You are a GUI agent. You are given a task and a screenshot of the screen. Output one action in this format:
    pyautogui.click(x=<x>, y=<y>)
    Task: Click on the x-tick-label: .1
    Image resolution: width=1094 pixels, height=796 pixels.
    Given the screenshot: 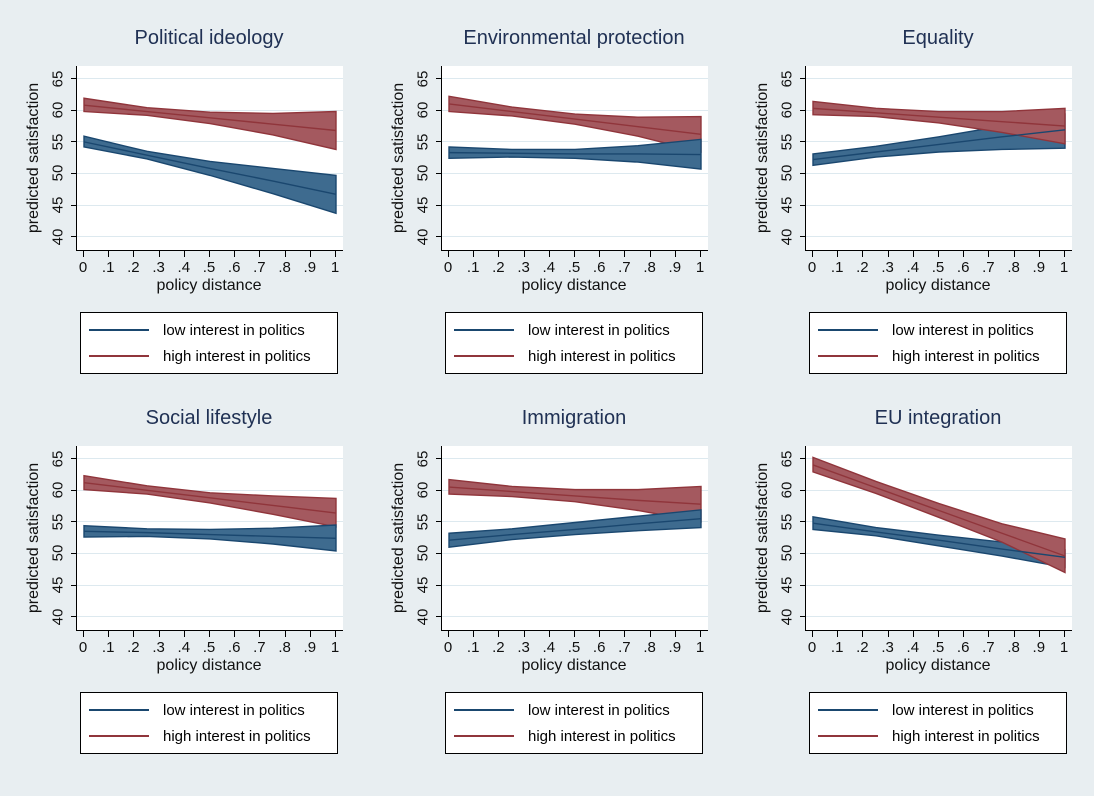 What is the action you would take?
    pyautogui.click(x=837, y=267)
    